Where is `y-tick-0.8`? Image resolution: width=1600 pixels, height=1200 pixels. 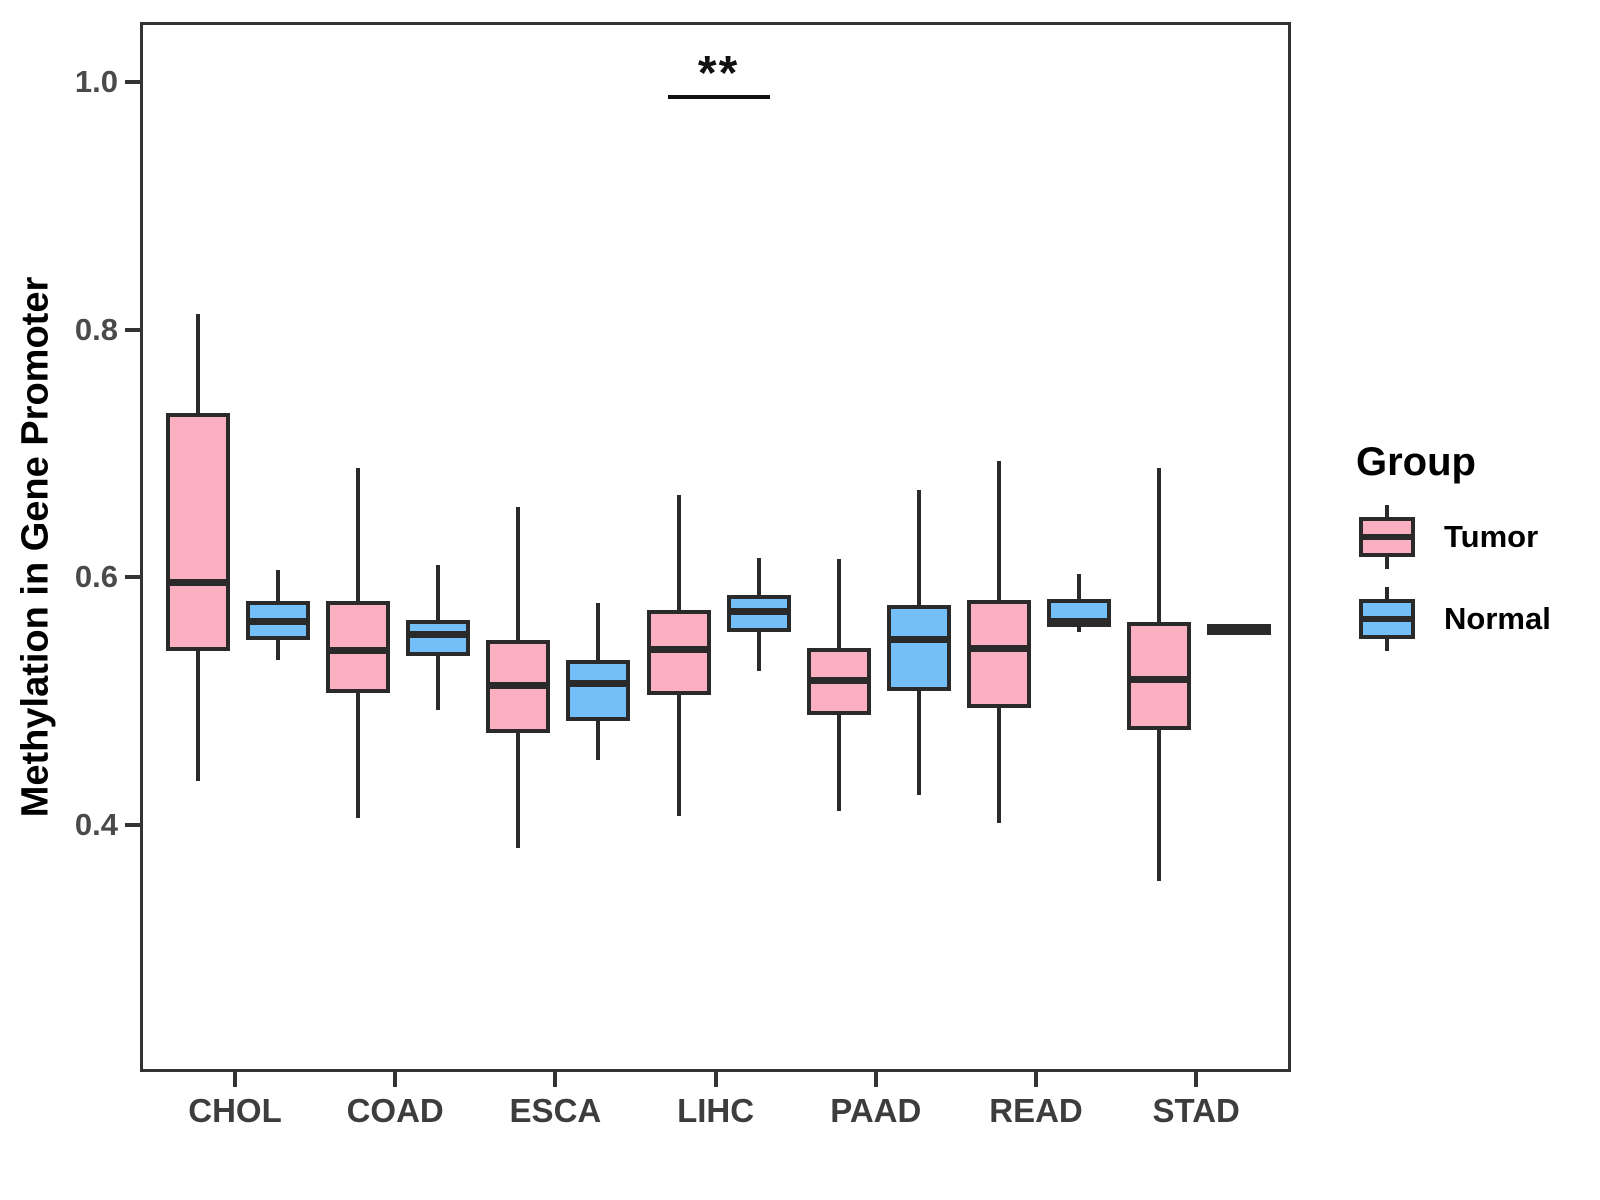 y-tick-0.8 is located at coordinates (132, 329).